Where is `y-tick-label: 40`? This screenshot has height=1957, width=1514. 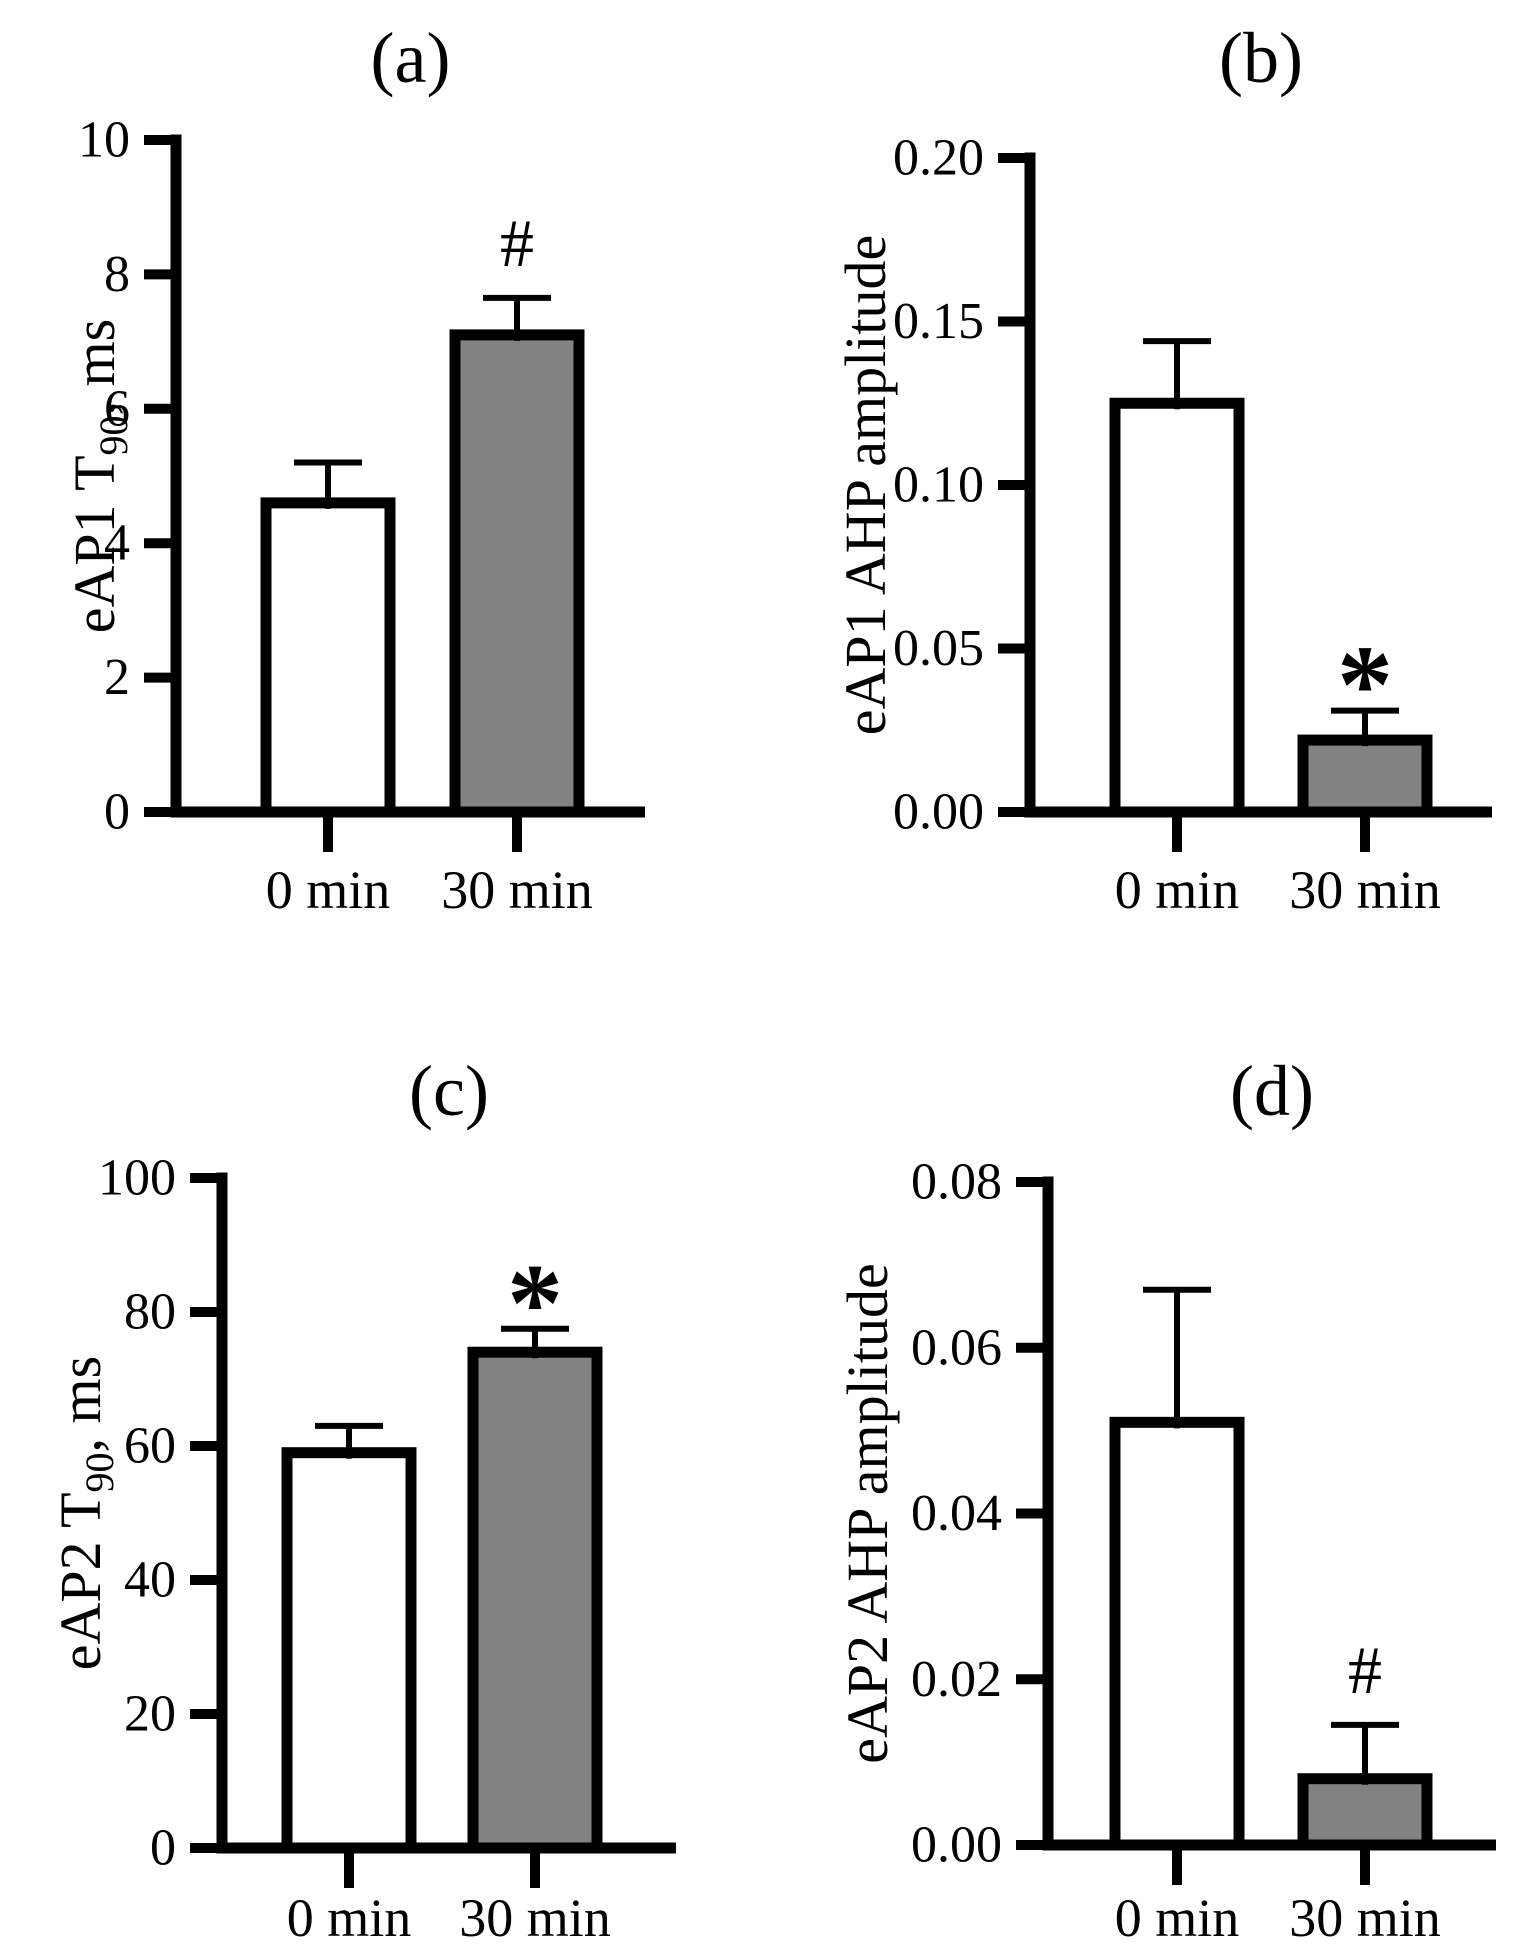
y-tick-label: 40 is located at coordinates (150, 1580).